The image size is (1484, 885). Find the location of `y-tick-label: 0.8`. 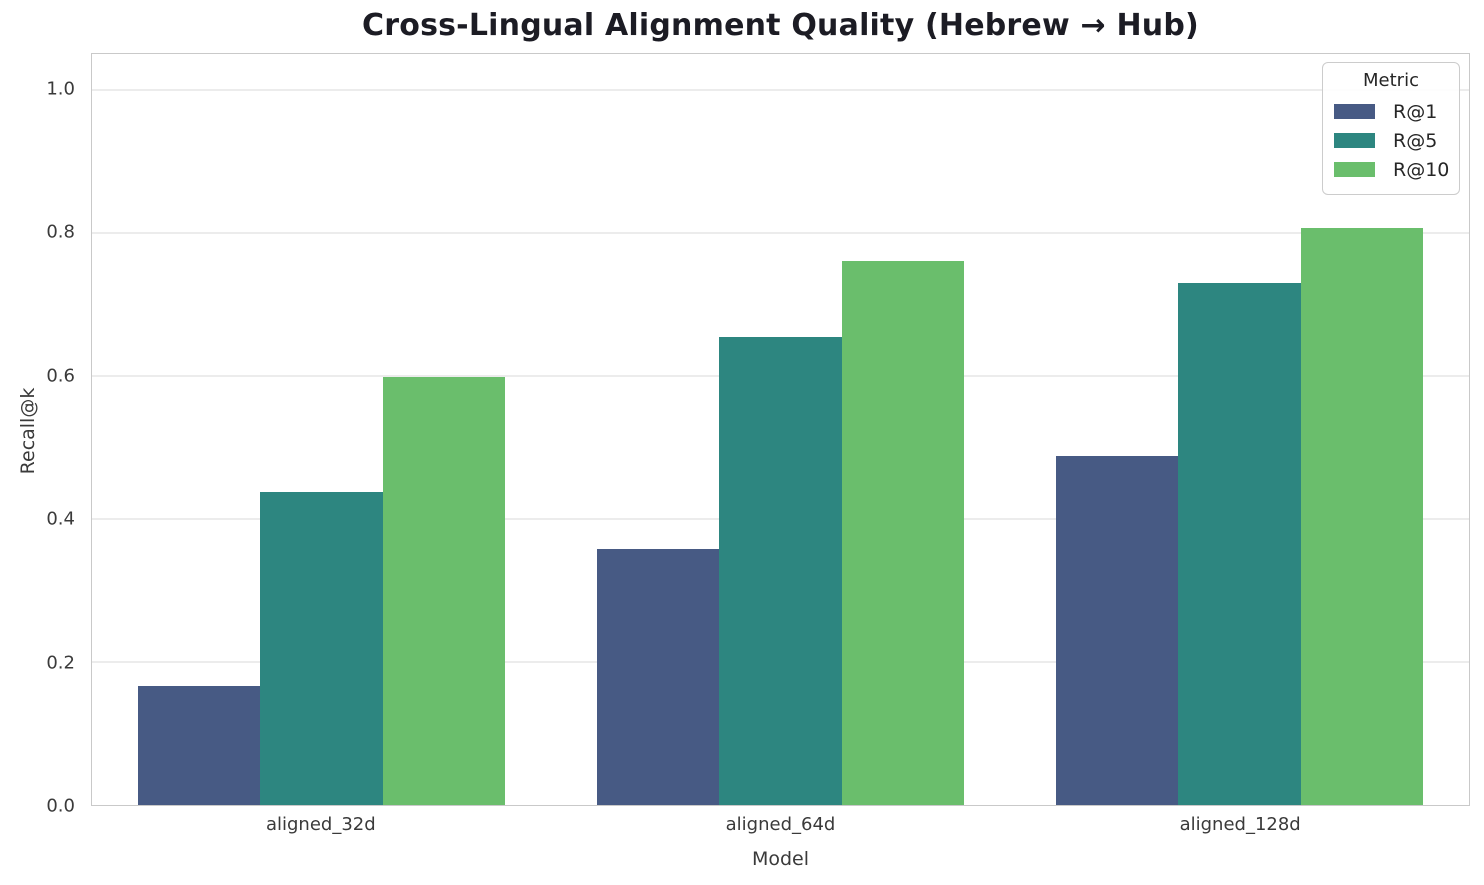

y-tick-label: 0.8 is located at coordinates (60, 232).